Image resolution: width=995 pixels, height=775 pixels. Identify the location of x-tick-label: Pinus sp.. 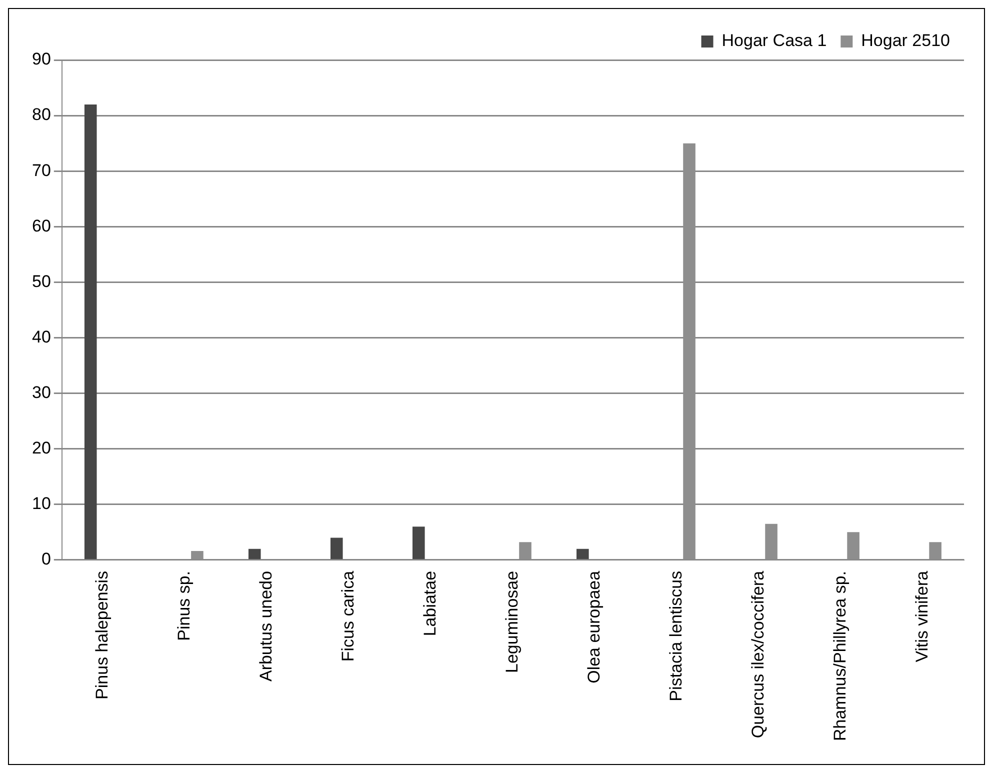
(184, 605).